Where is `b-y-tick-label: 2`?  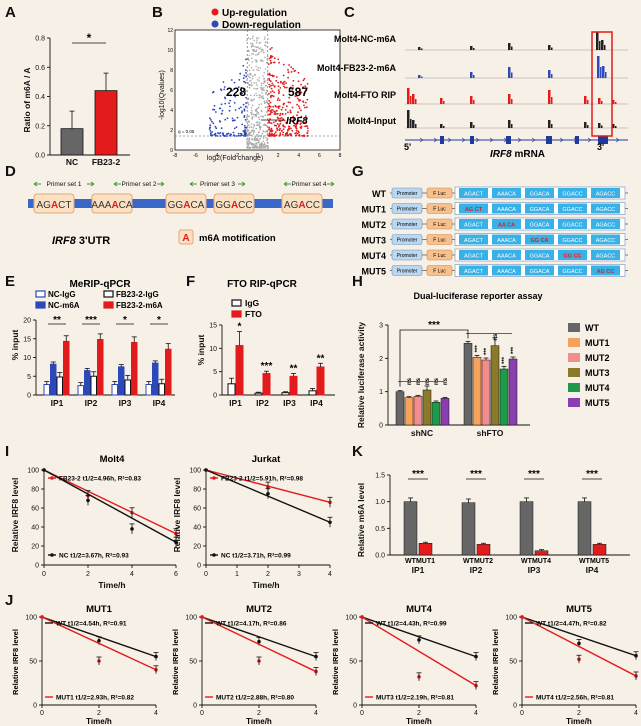 b-y-tick-label: 2 is located at coordinates (171, 131).